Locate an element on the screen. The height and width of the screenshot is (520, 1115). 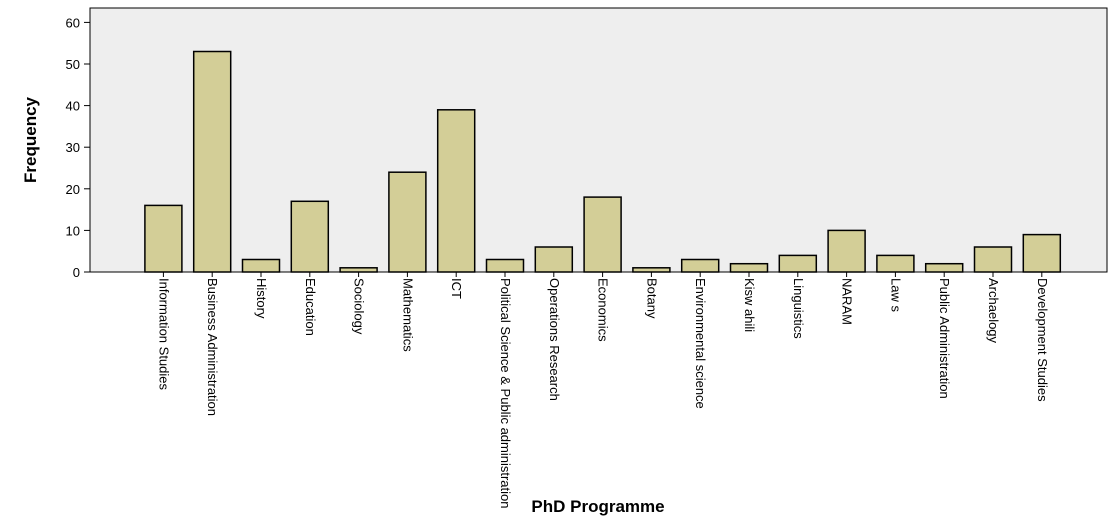
y-tick-label: 0 is located at coordinates (76, 272).